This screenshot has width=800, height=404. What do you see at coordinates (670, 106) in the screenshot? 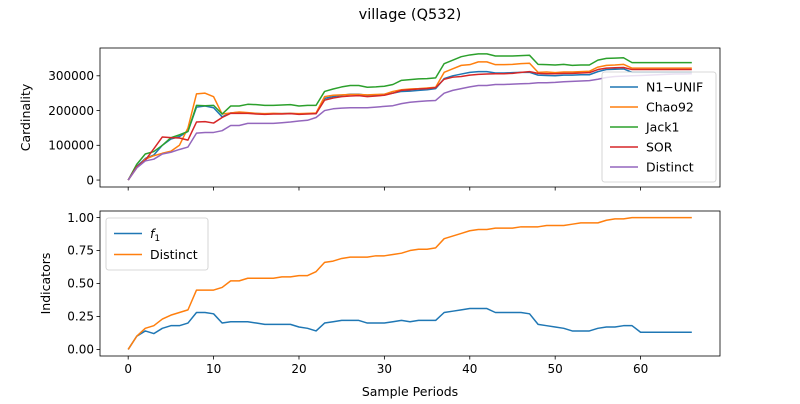
I see `legend-label: Chao92` at bounding box center [670, 106].